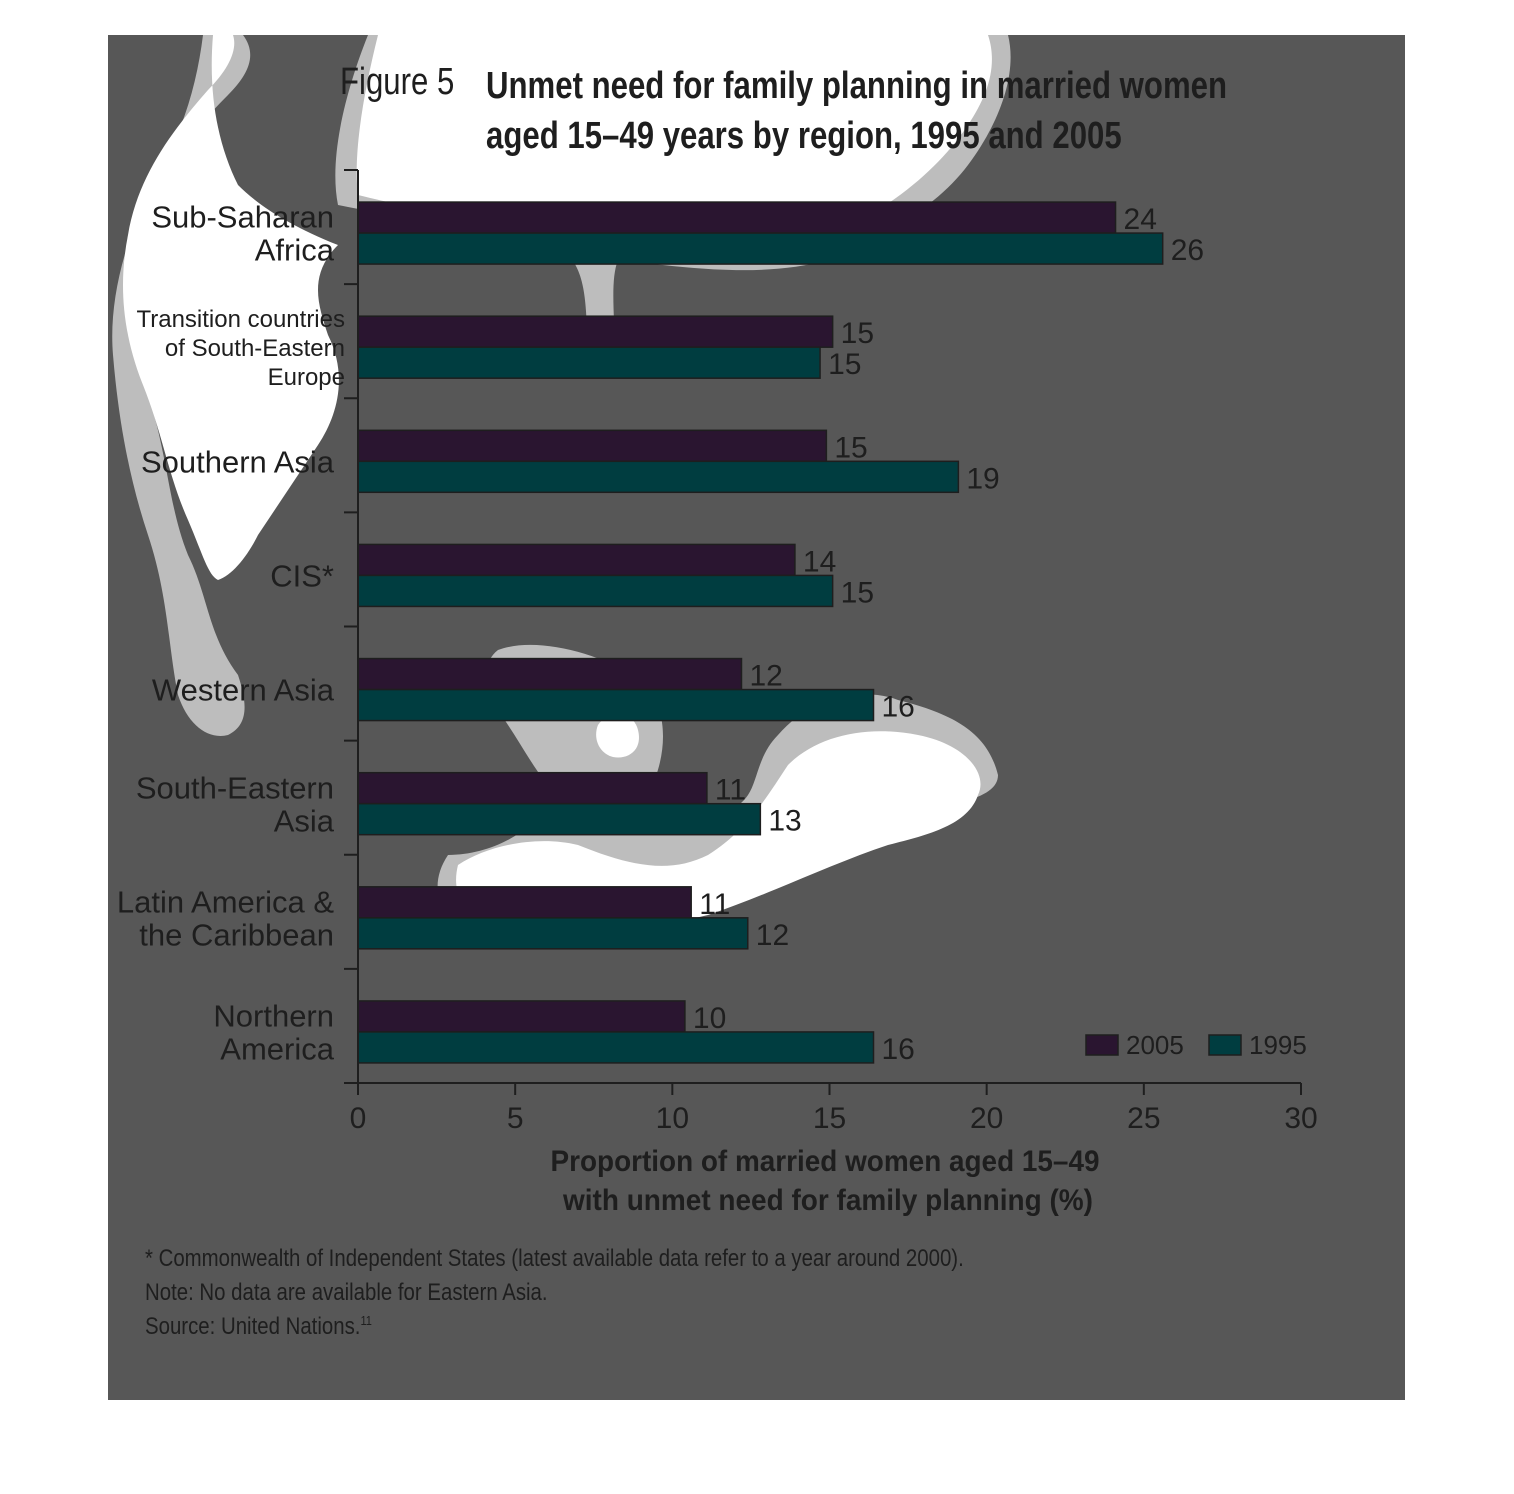 This screenshot has width=1514, height=1494. What do you see at coordinates (253, 1326) in the screenshot?
I see `source-text: Source: United Nations.` at bounding box center [253, 1326].